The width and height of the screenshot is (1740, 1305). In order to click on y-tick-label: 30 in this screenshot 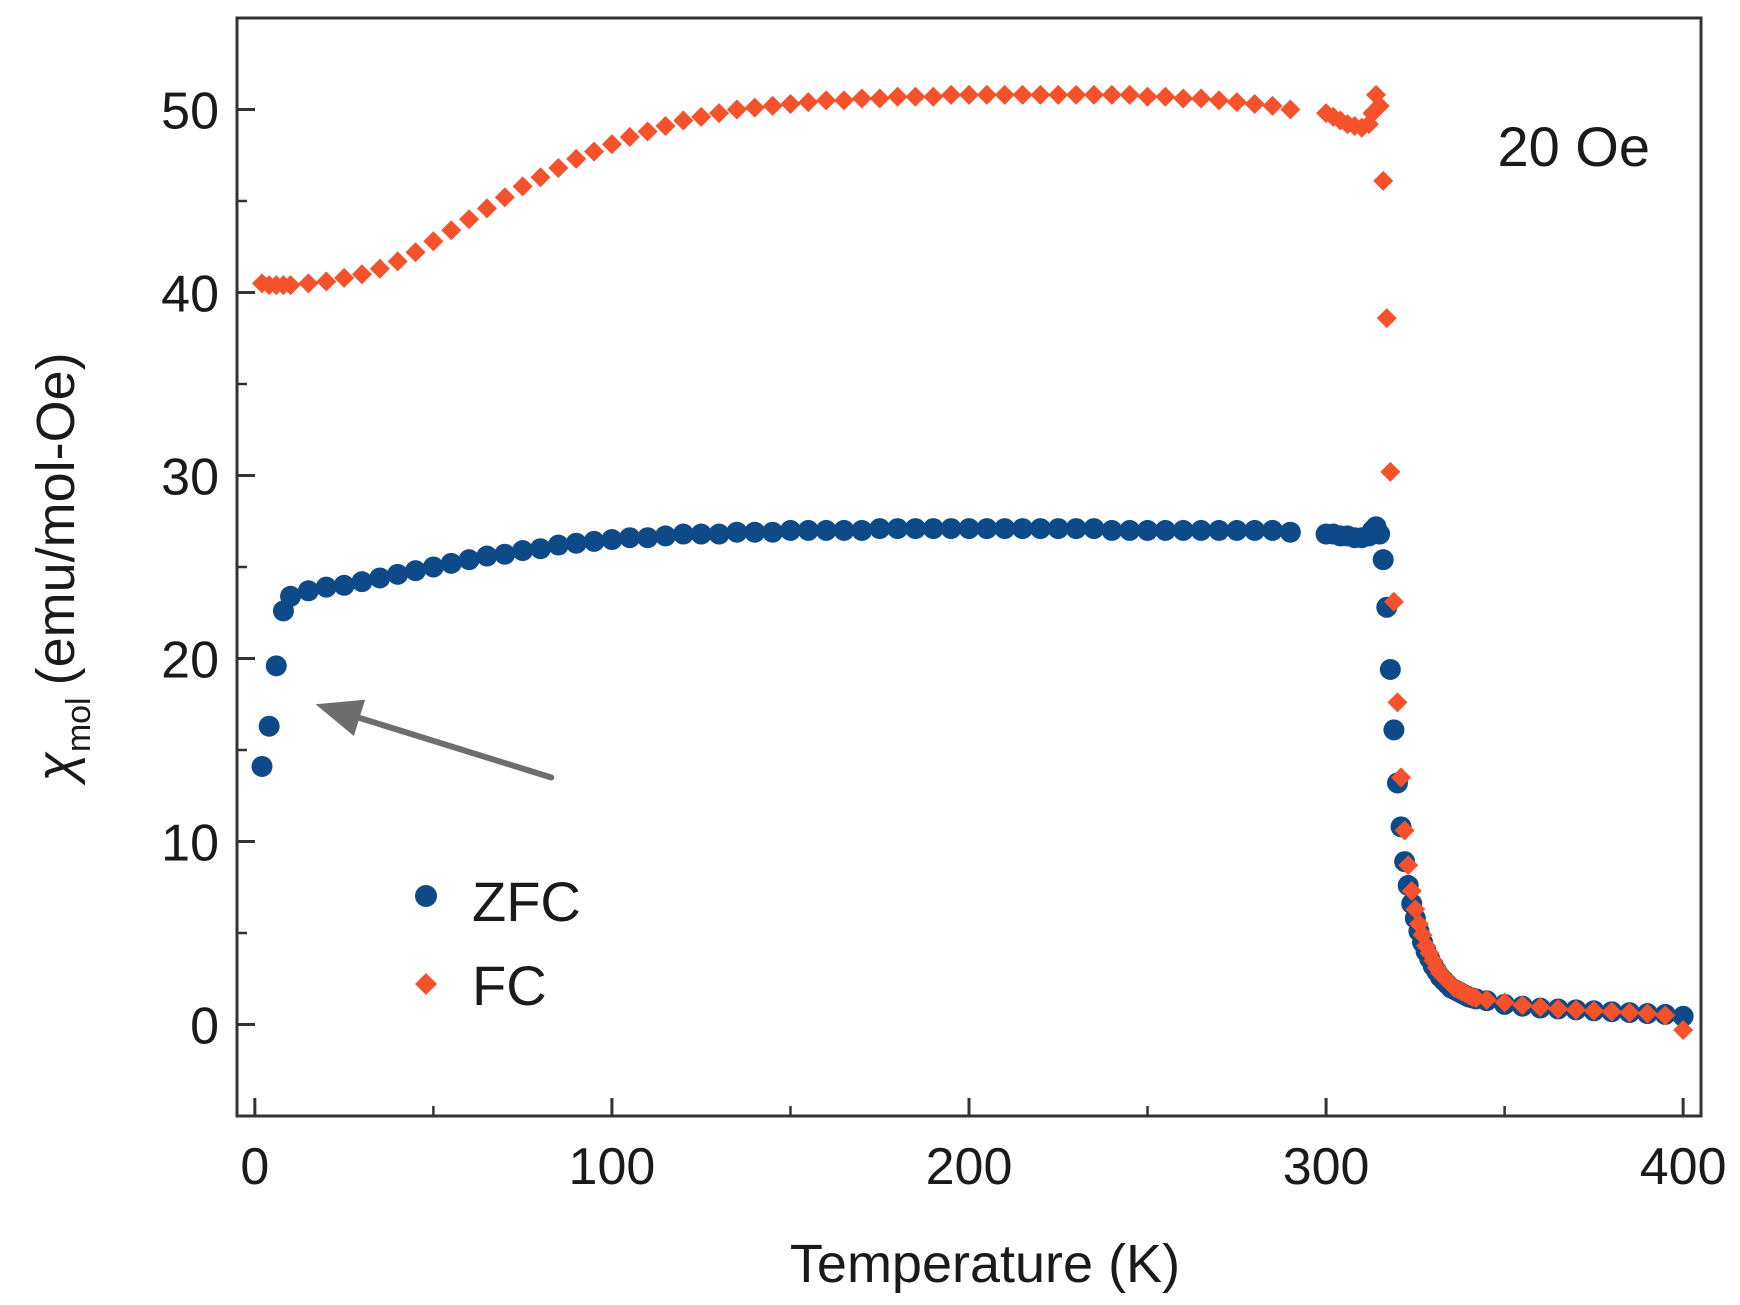, I will do `click(190, 478)`.